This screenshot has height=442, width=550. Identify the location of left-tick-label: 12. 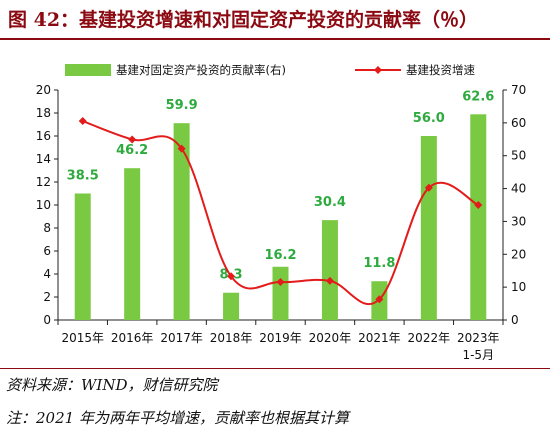
(43, 182).